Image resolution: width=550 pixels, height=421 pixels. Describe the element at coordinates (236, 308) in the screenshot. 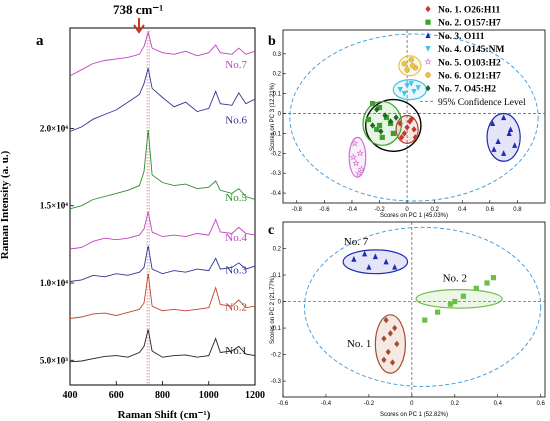

I see `spectrum-label-2: No.2` at that location.